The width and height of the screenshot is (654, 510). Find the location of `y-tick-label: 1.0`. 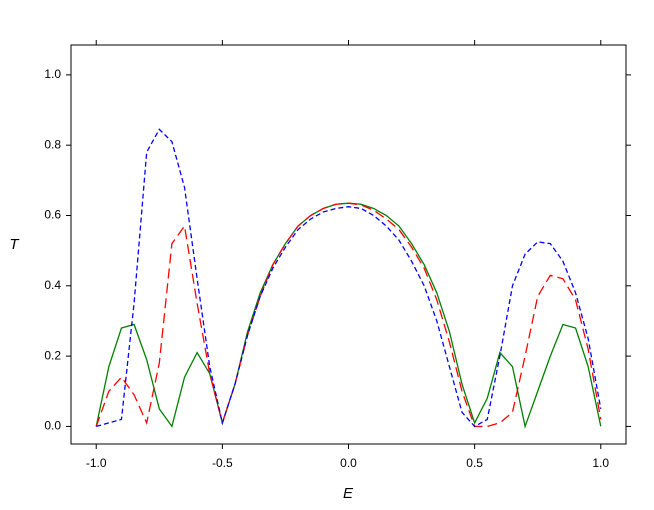

y-tick-label: 1.0 is located at coordinates (52, 74).